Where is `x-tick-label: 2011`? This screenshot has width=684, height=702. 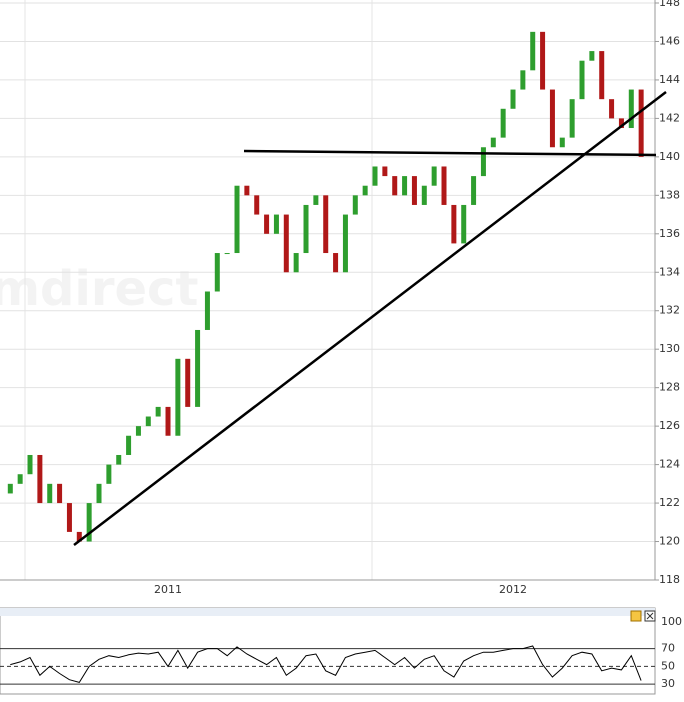
x-tick-label: 2011 is located at coordinates (168, 589).